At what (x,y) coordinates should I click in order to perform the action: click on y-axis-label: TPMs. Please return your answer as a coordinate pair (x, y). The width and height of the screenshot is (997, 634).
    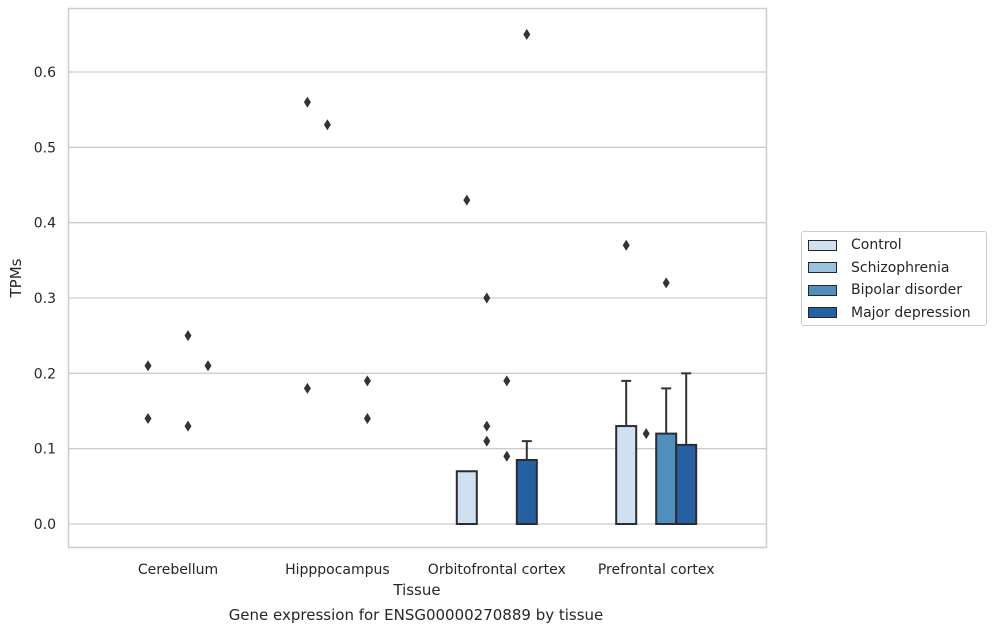
    Looking at the image, I should click on (16, 278).